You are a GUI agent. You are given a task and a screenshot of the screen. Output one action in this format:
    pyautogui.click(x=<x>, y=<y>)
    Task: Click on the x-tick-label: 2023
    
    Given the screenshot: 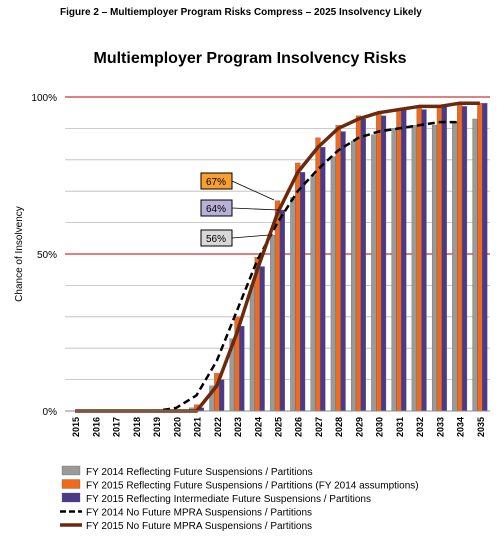 What is the action you would take?
    pyautogui.click(x=238, y=427)
    